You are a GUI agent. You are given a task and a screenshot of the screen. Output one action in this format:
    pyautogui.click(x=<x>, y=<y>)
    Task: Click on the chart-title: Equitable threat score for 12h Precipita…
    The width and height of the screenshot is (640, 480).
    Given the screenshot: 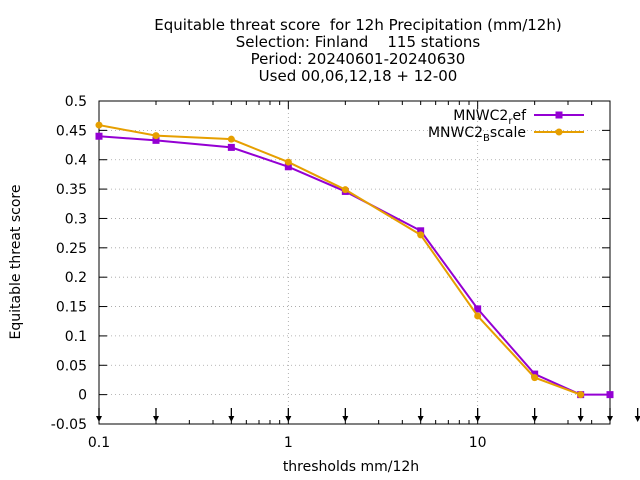 What is the action you would take?
    pyautogui.click(x=357, y=50)
    